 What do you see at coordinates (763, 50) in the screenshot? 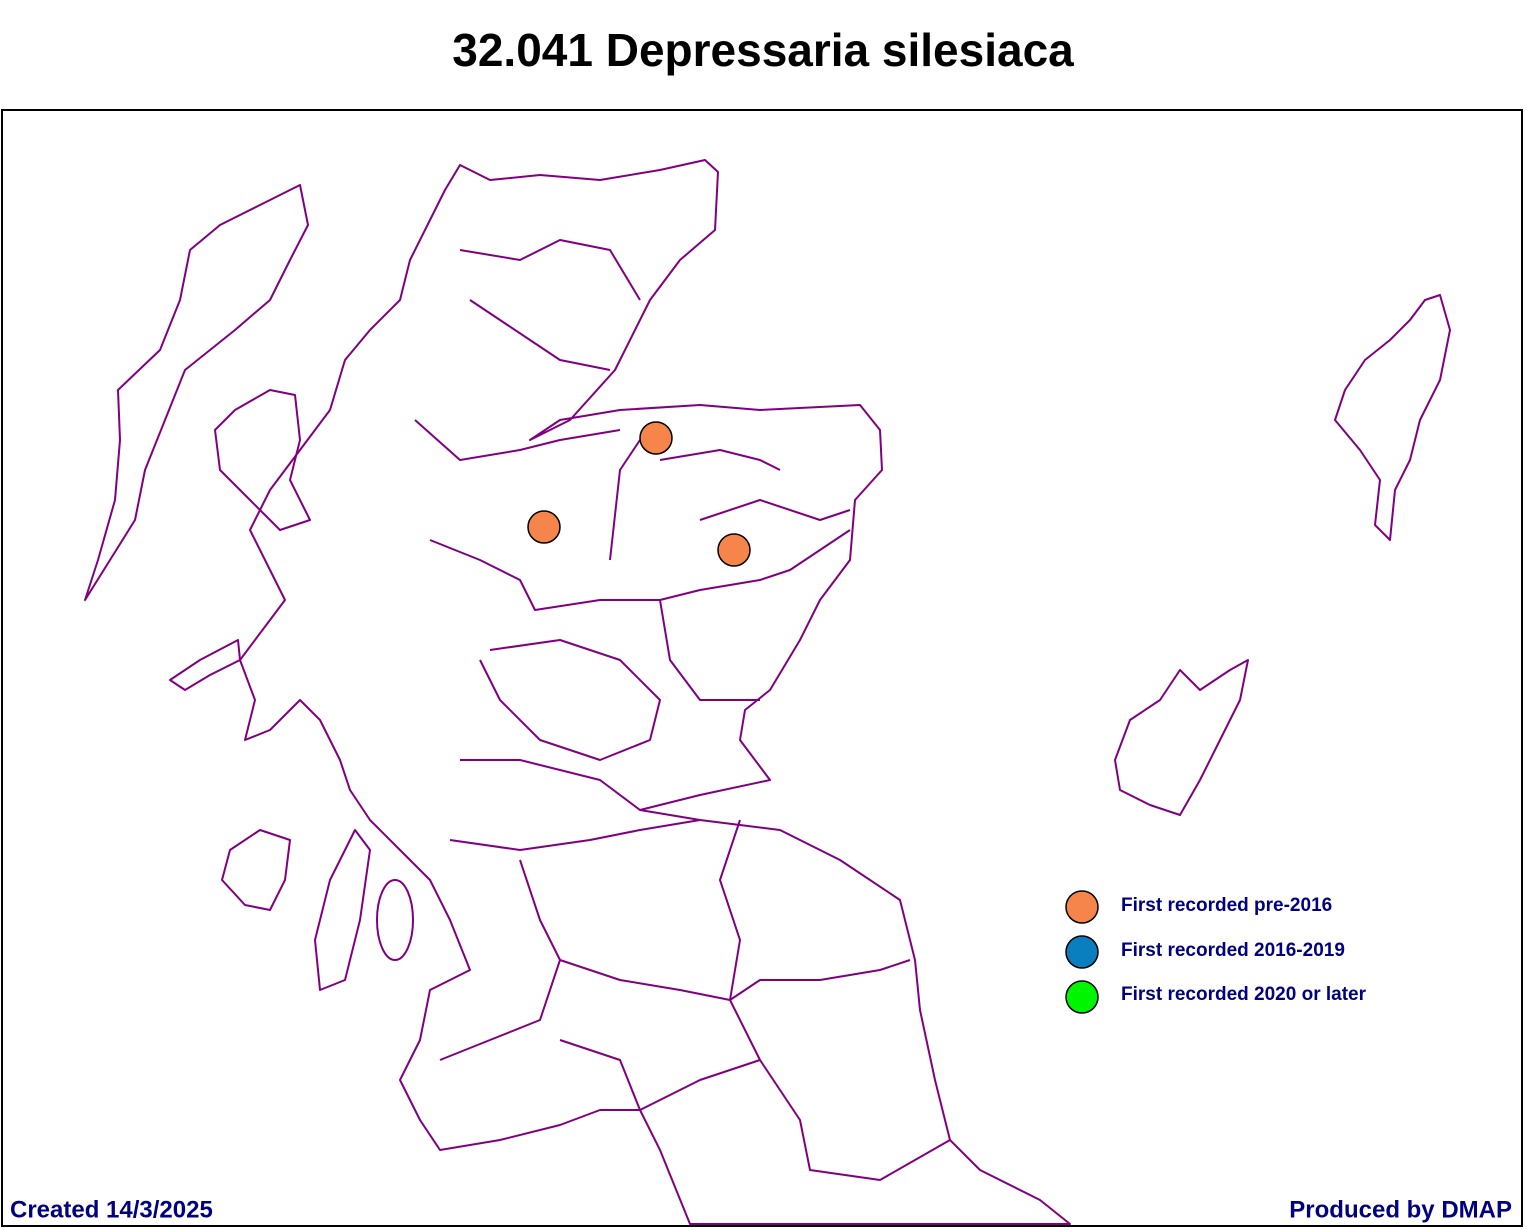
I see `map-title: 32.041 Depressaria silesiaca` at bounding box center [763, 50].